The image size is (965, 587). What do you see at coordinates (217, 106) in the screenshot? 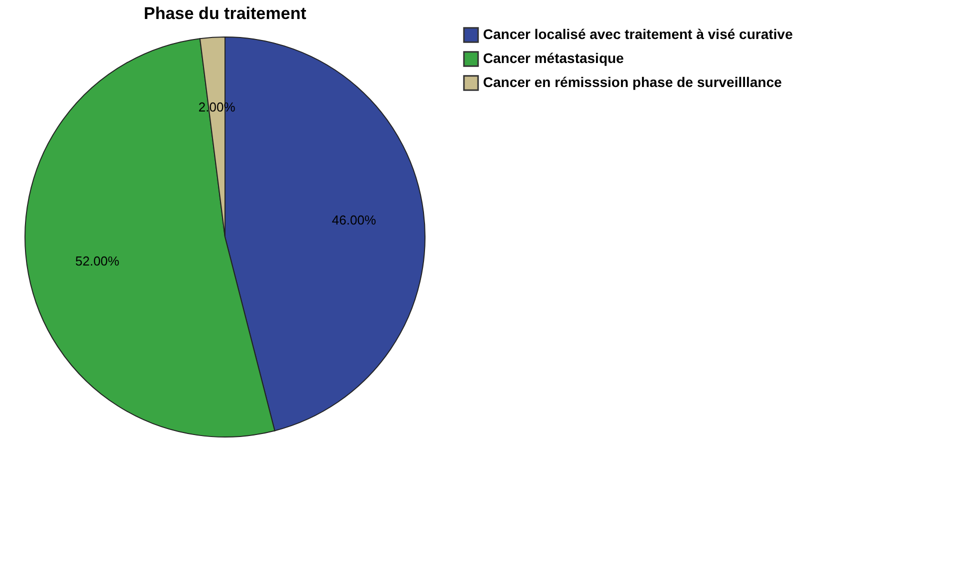
I see `data-label: 2.00%` at bounding box center [217, 106].